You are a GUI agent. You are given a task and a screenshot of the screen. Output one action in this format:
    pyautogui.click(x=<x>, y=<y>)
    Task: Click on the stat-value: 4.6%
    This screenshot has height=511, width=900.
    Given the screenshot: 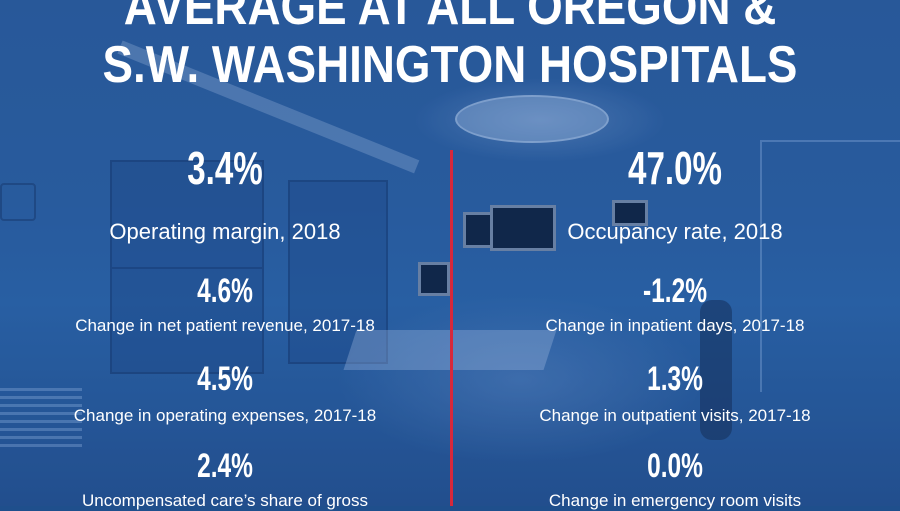 What is the action you would take?
    pyautogui.click(x=225, y=291)
    